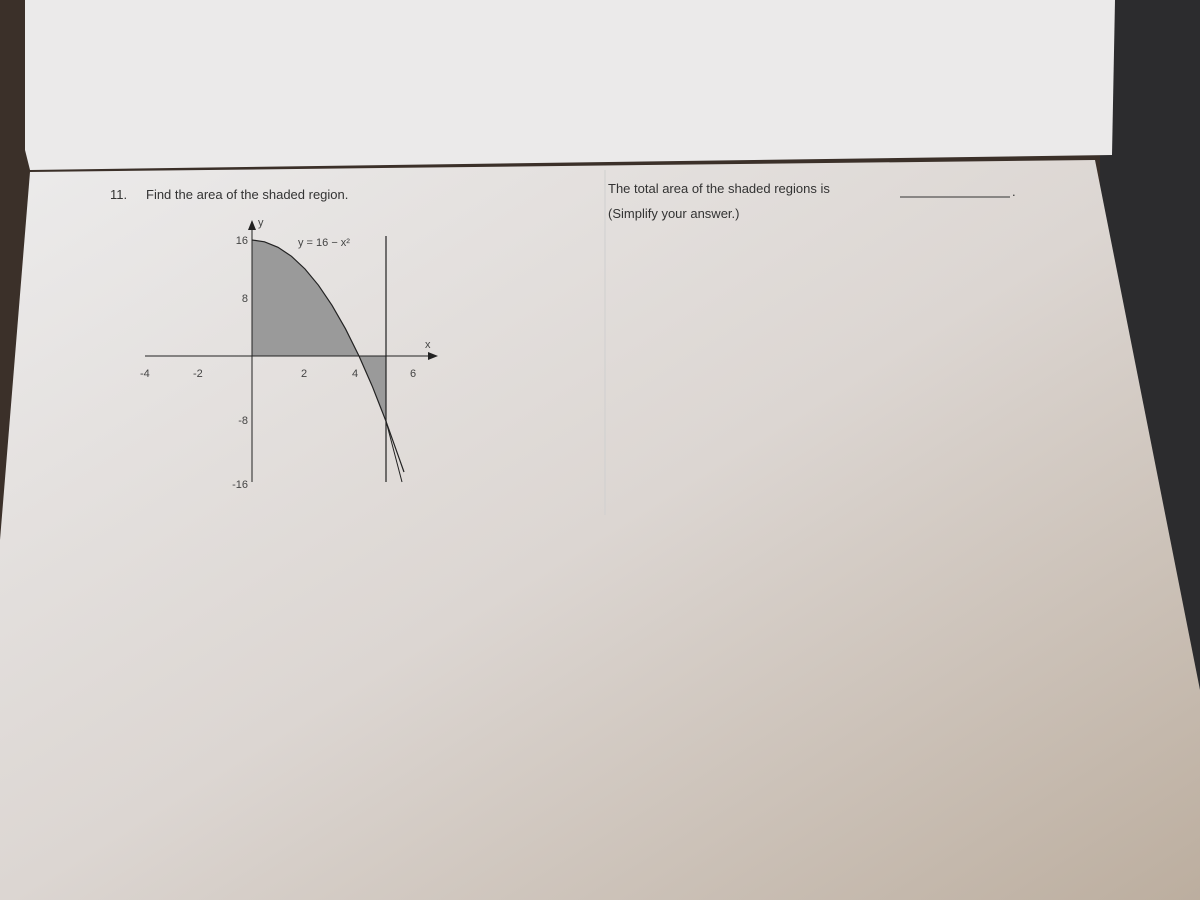  I want to click on answer-end: ., so click(1014, 191).